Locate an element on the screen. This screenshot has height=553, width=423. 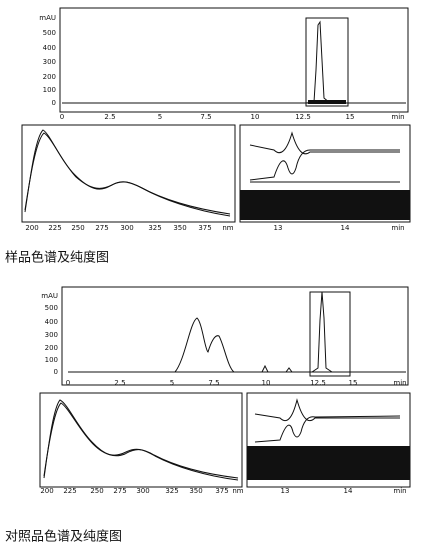
figure-caption: 样品色谱及纯度图 is located at coordinates (57, 258).